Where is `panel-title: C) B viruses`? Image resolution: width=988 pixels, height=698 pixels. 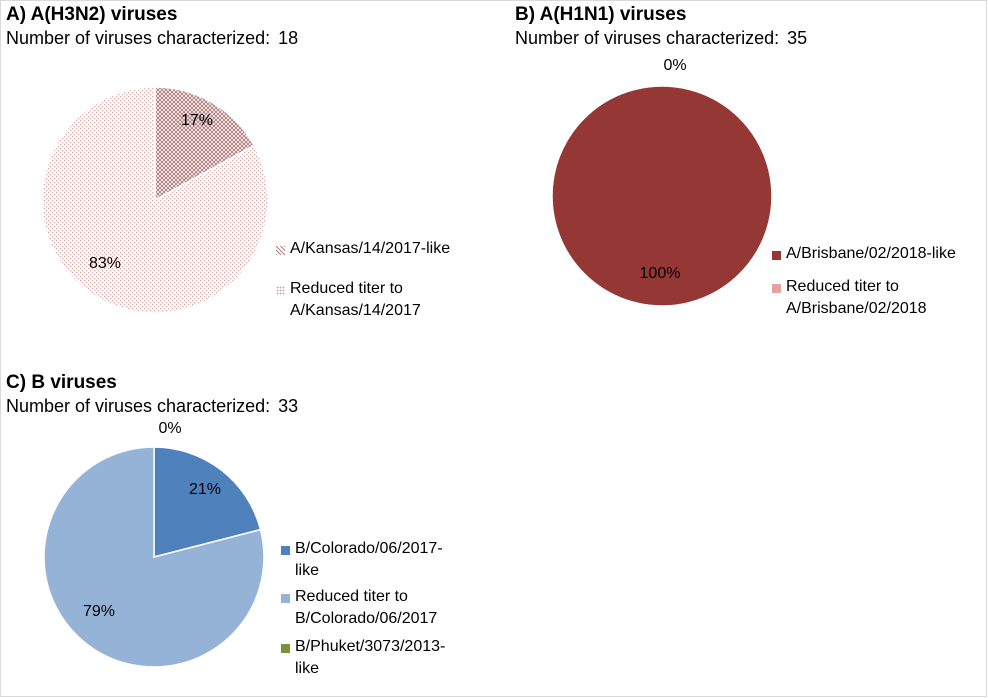 panel-title: C) B viruses is located at coordinates (61, 382).